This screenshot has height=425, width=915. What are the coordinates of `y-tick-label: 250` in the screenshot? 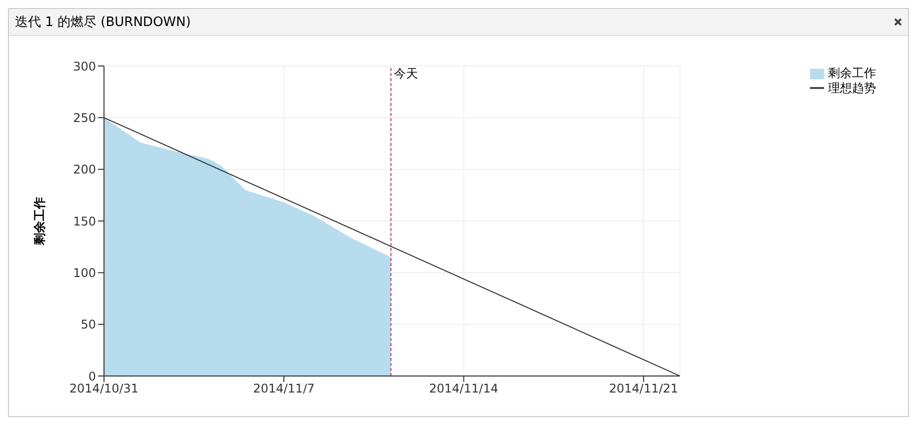 It's located at (84, 117).